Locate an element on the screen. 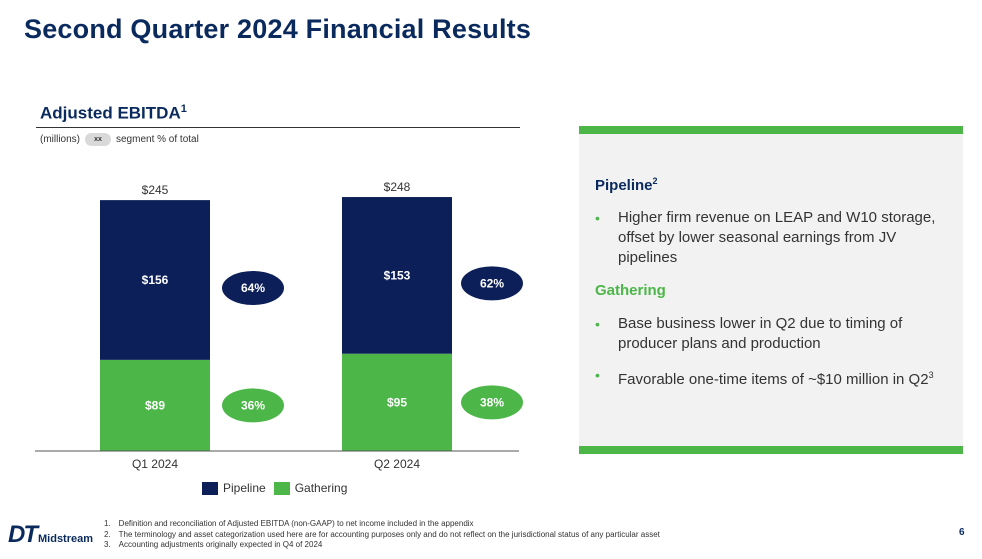 The height and width of the screenshot is (559, 982). legend-label-gathering: Gathering is located at coordinates (321, 488).